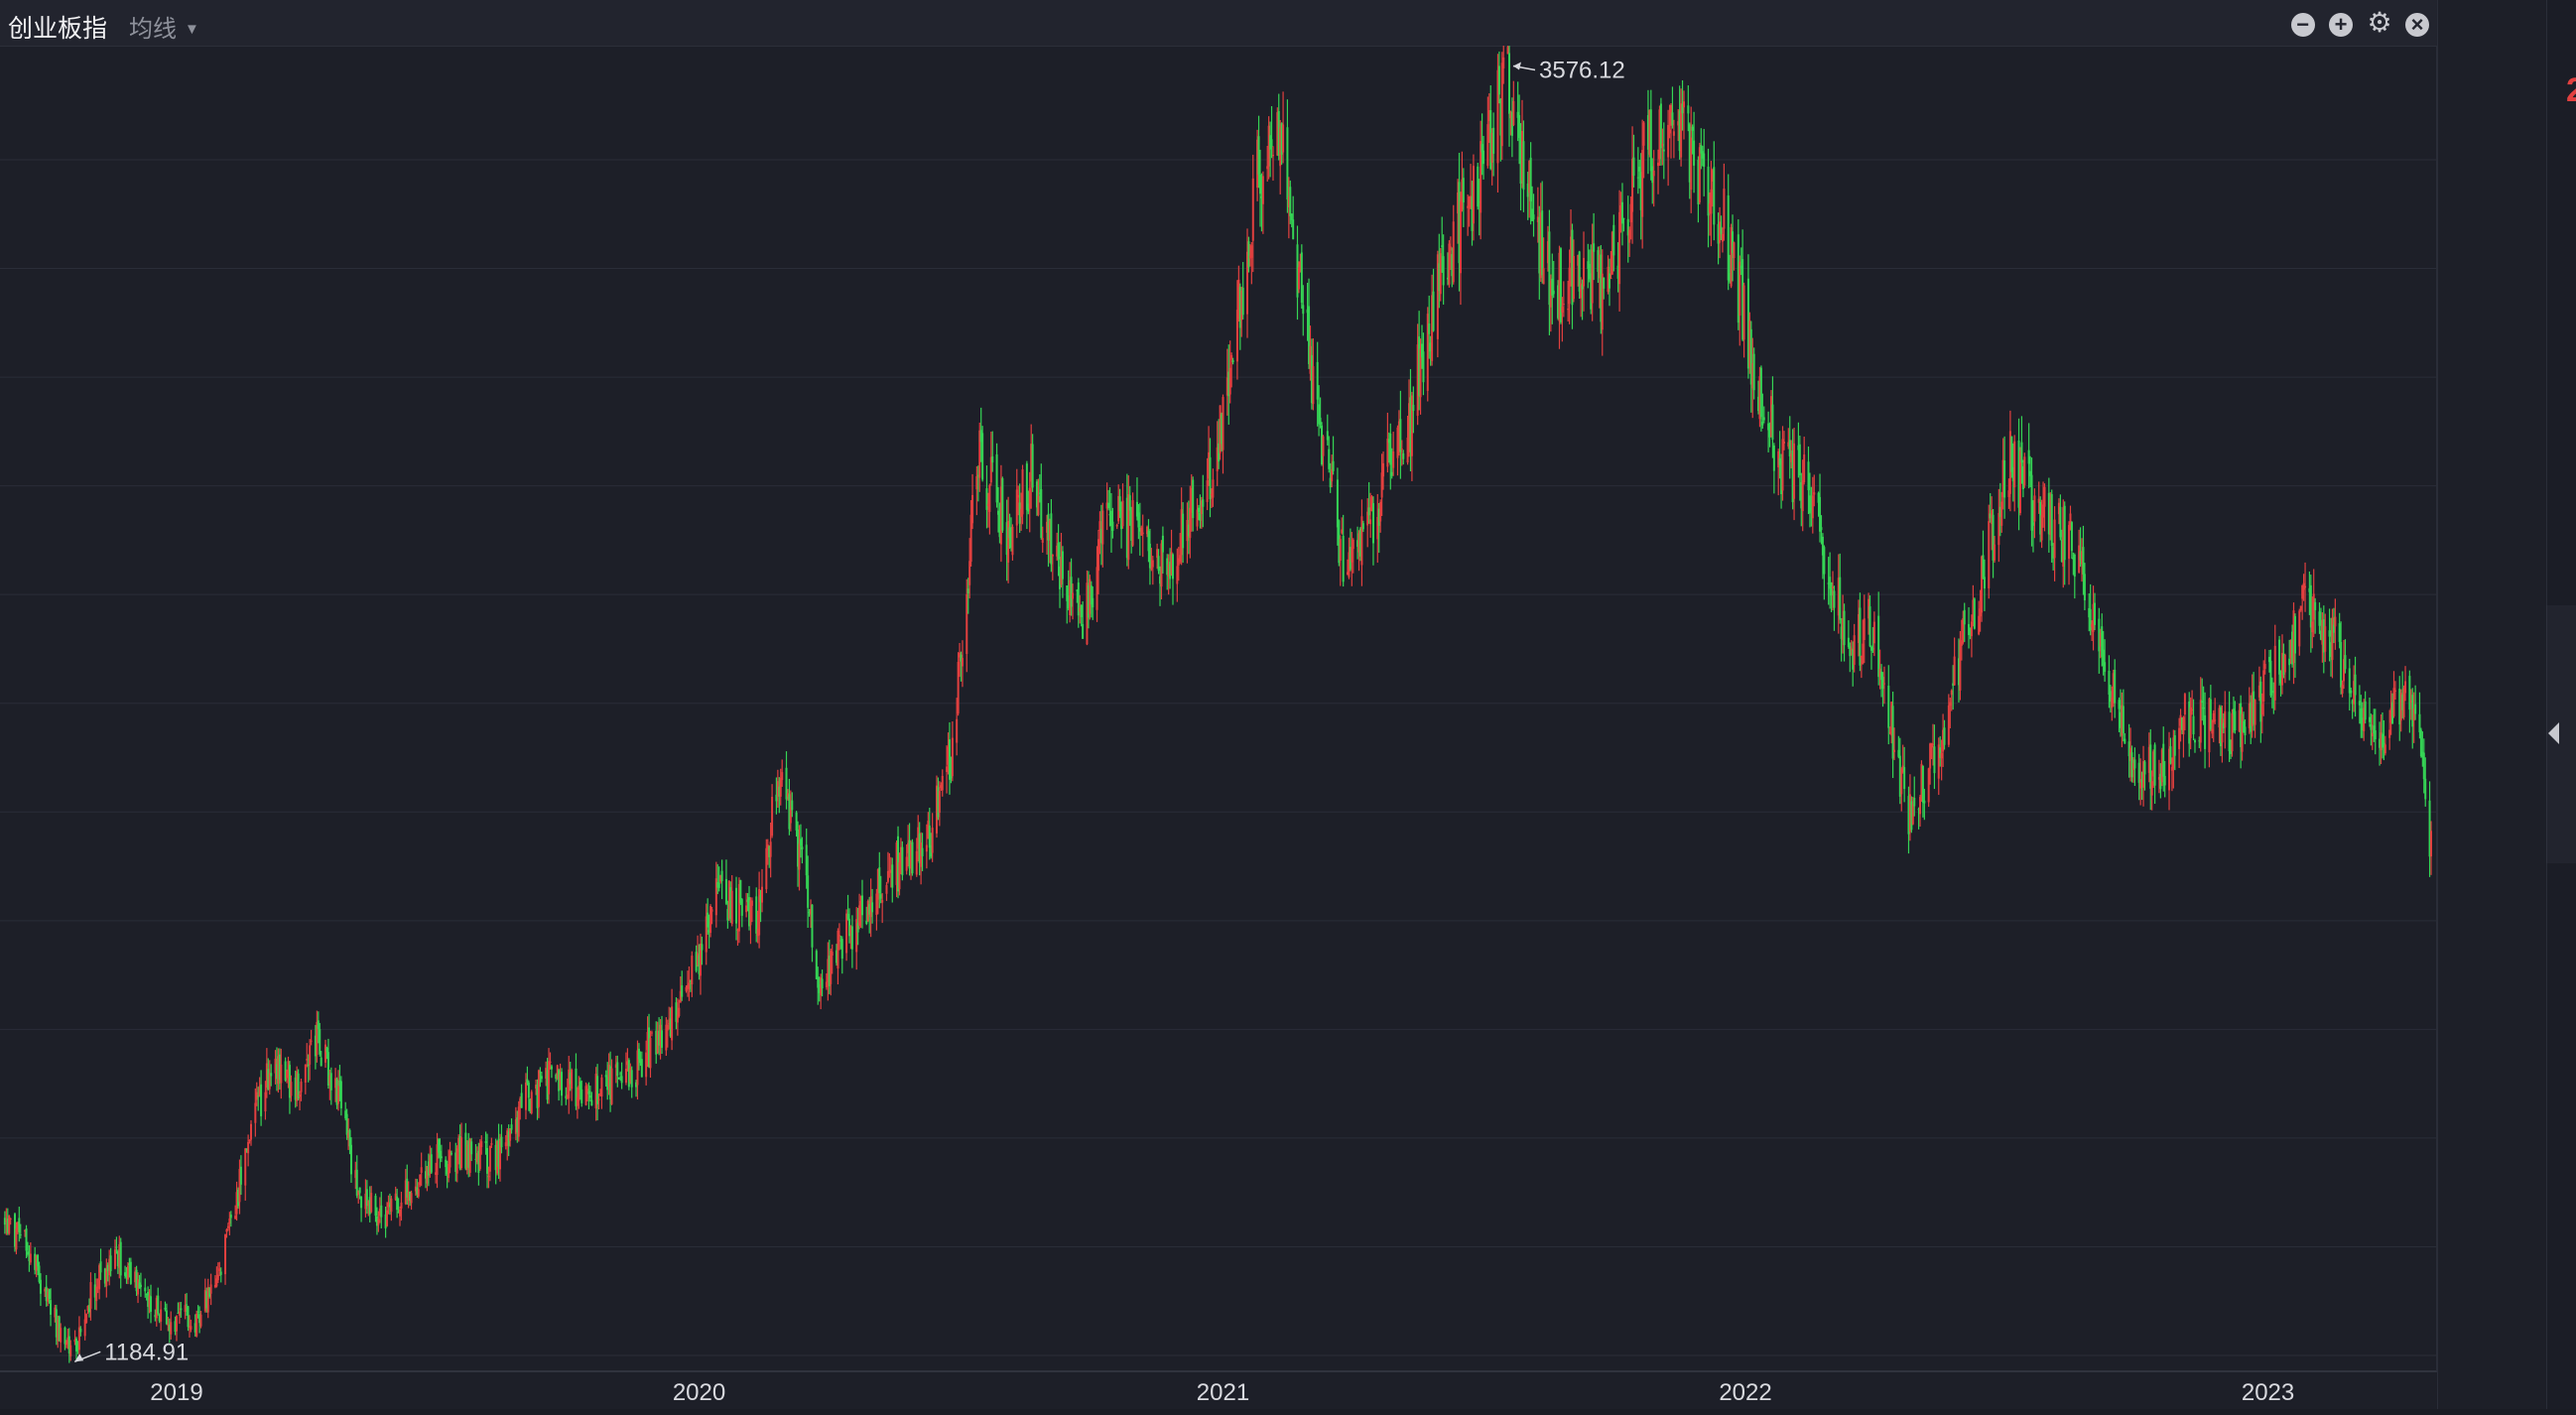 This screenshot has height=1415, width=2576. Describe the element at coordinates (2554, 733) in the screenshot. I see `collapse-arrow-icon` at that location.